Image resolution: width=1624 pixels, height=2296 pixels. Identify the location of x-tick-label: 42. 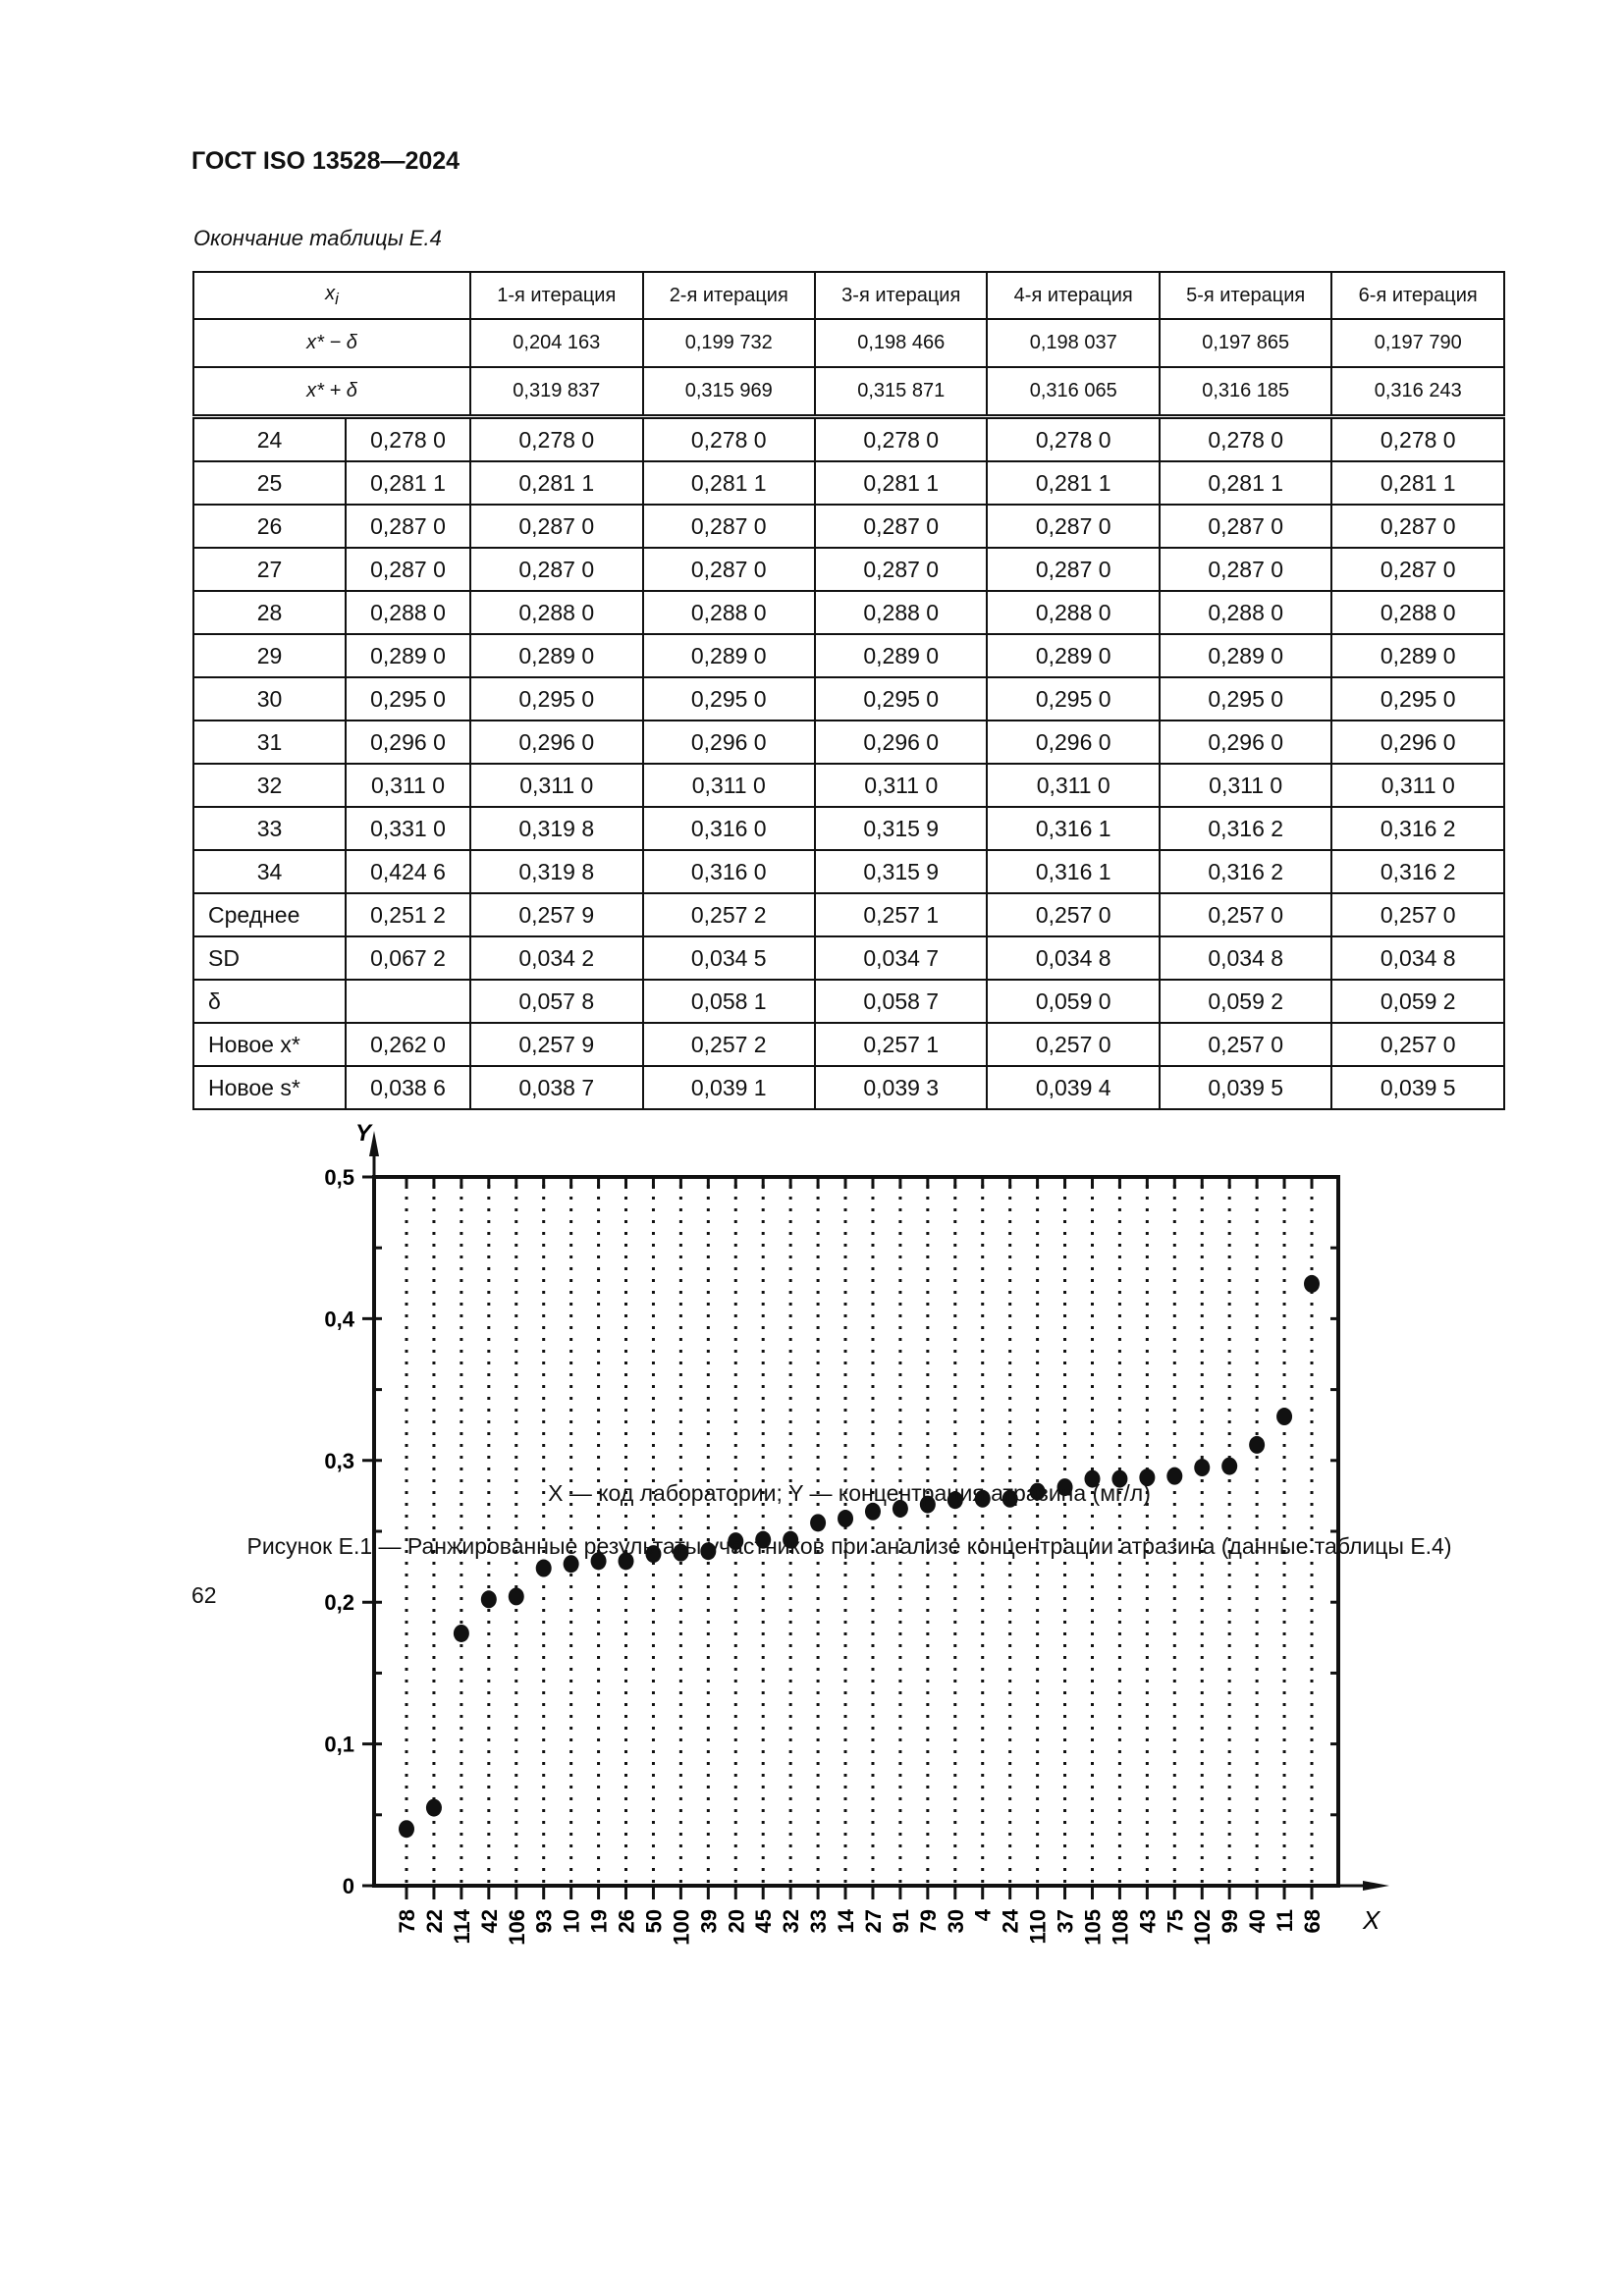
(489, 1921).